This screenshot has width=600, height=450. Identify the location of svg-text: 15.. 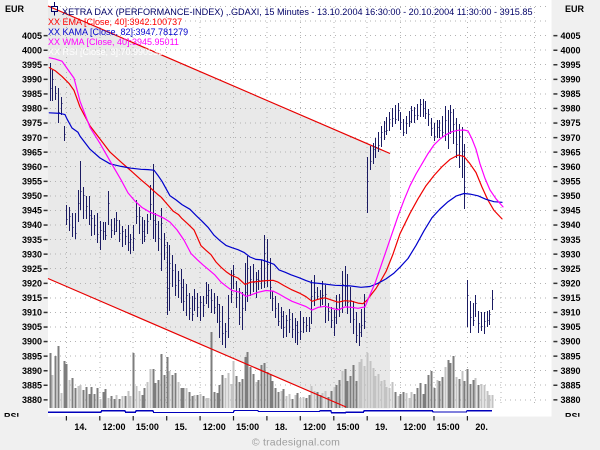
(181, 427).